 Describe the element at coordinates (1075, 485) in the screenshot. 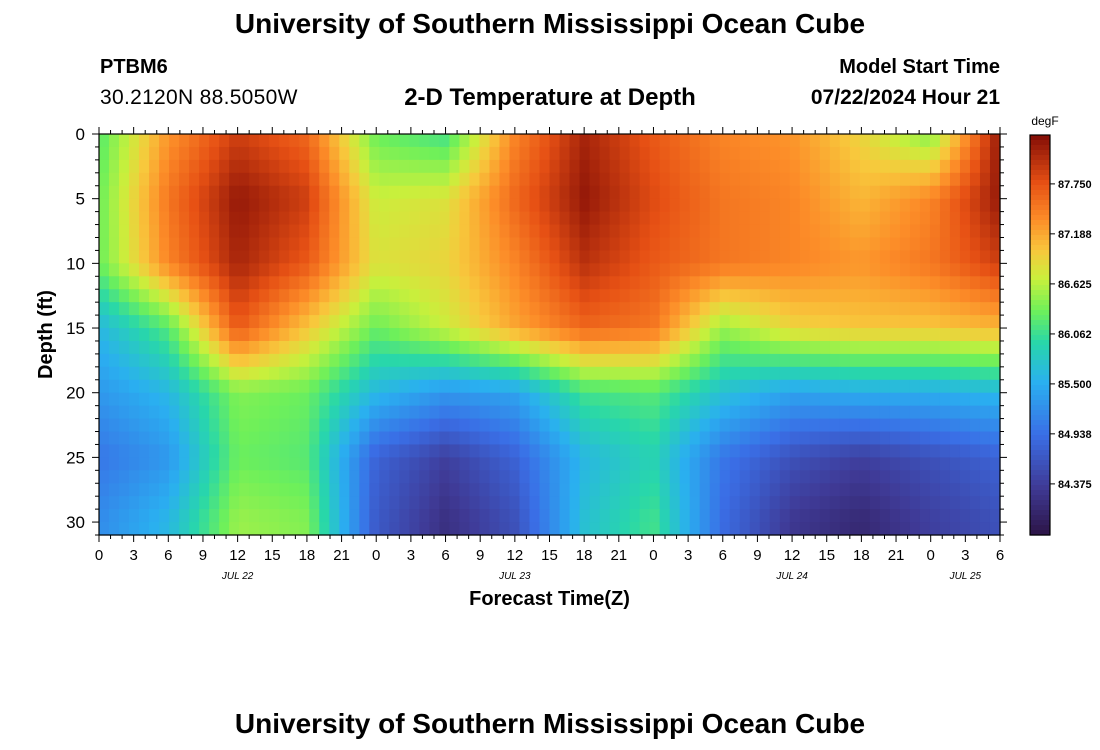

I see `colorbar-tick-label: 84.375` at that location.